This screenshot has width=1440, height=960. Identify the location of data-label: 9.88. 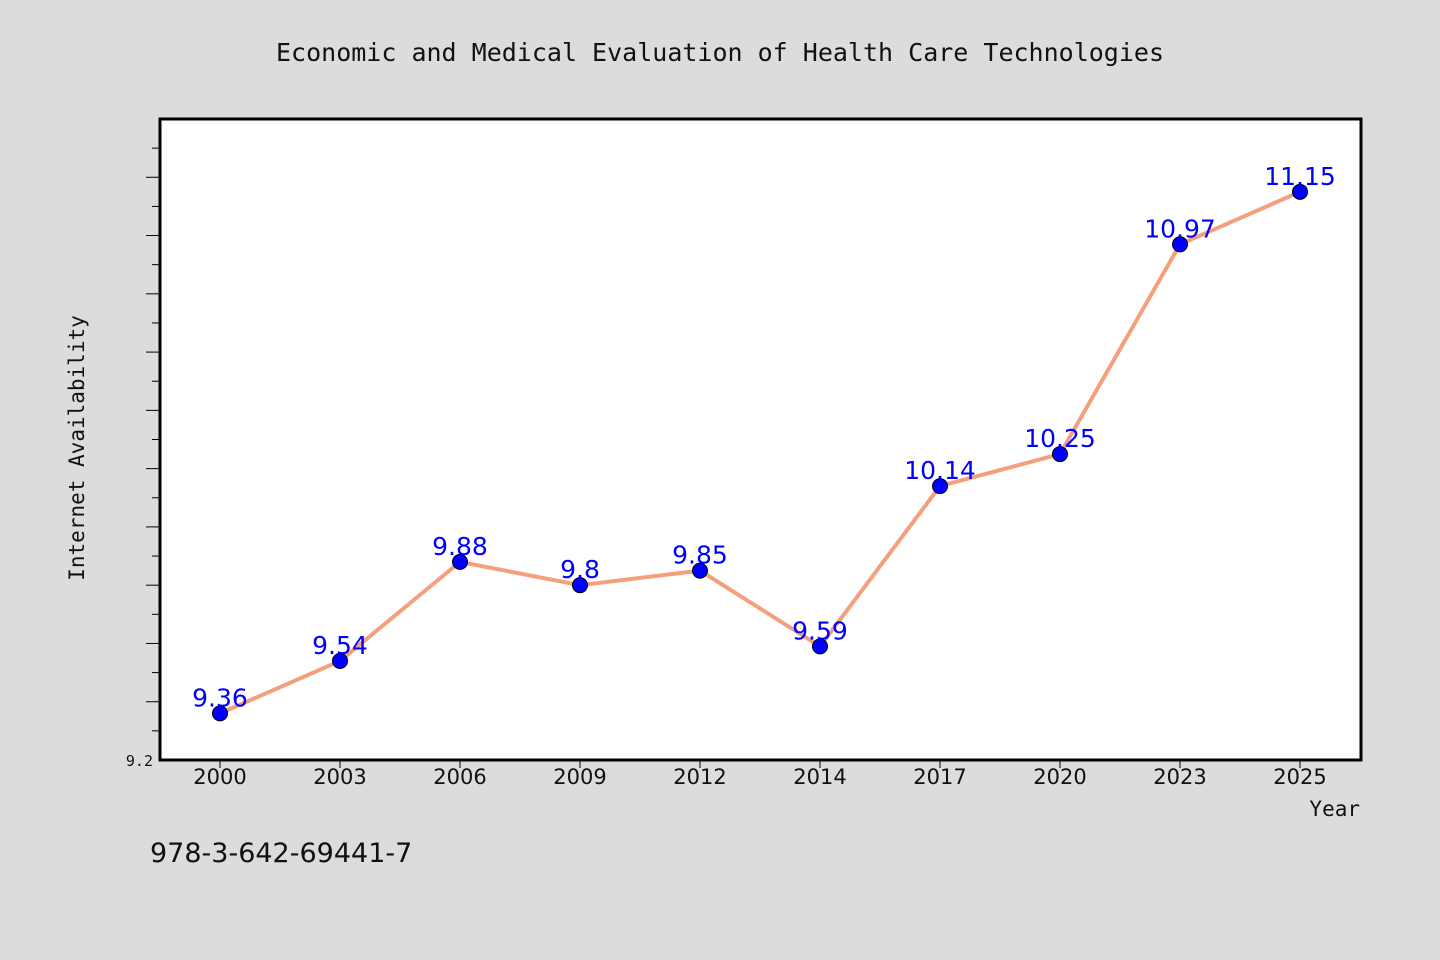
(460, 546).